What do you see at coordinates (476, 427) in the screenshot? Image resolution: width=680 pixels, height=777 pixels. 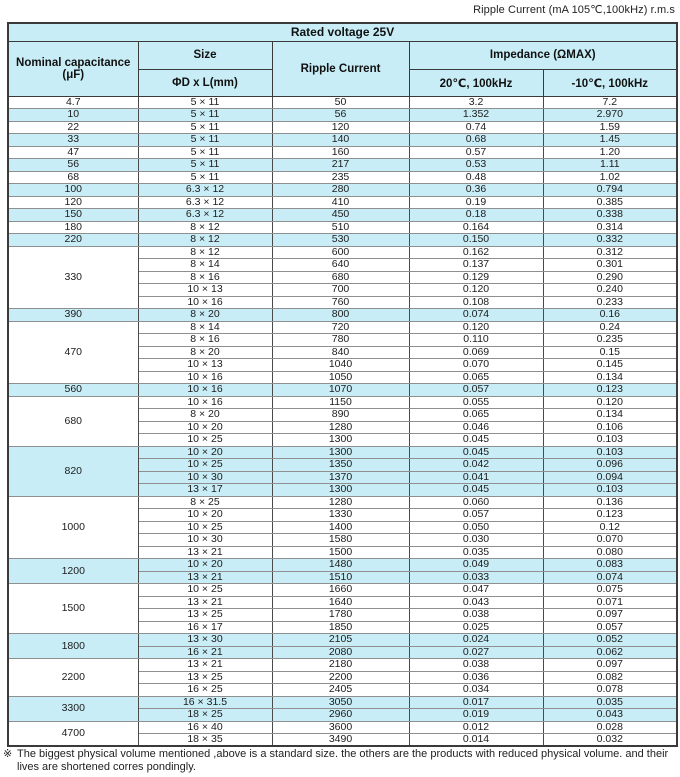 I see `impedance-20c-cell: 0.046` at bounding box center [476, 427].